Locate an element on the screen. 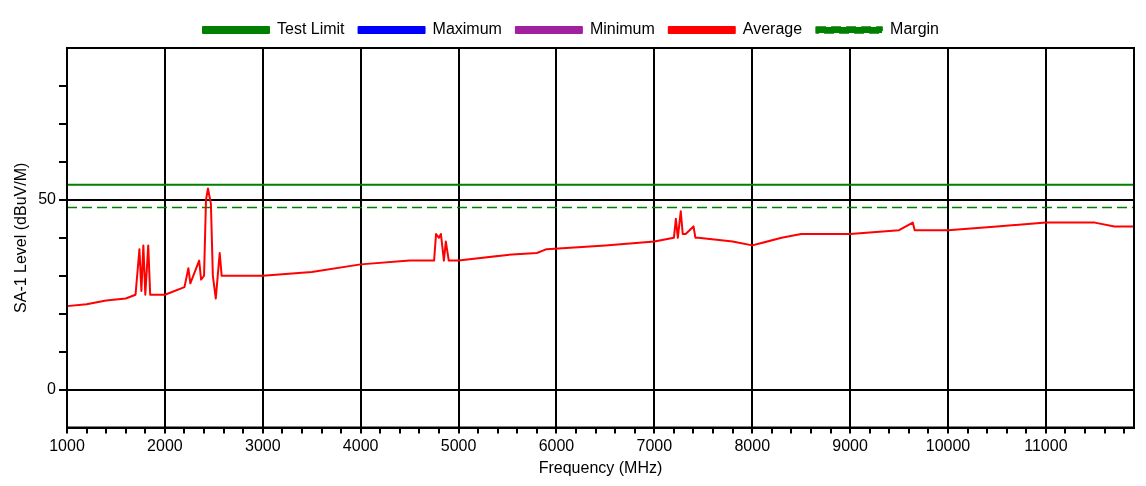  y-tick-label: 50 is located at coordinates (47, 199).